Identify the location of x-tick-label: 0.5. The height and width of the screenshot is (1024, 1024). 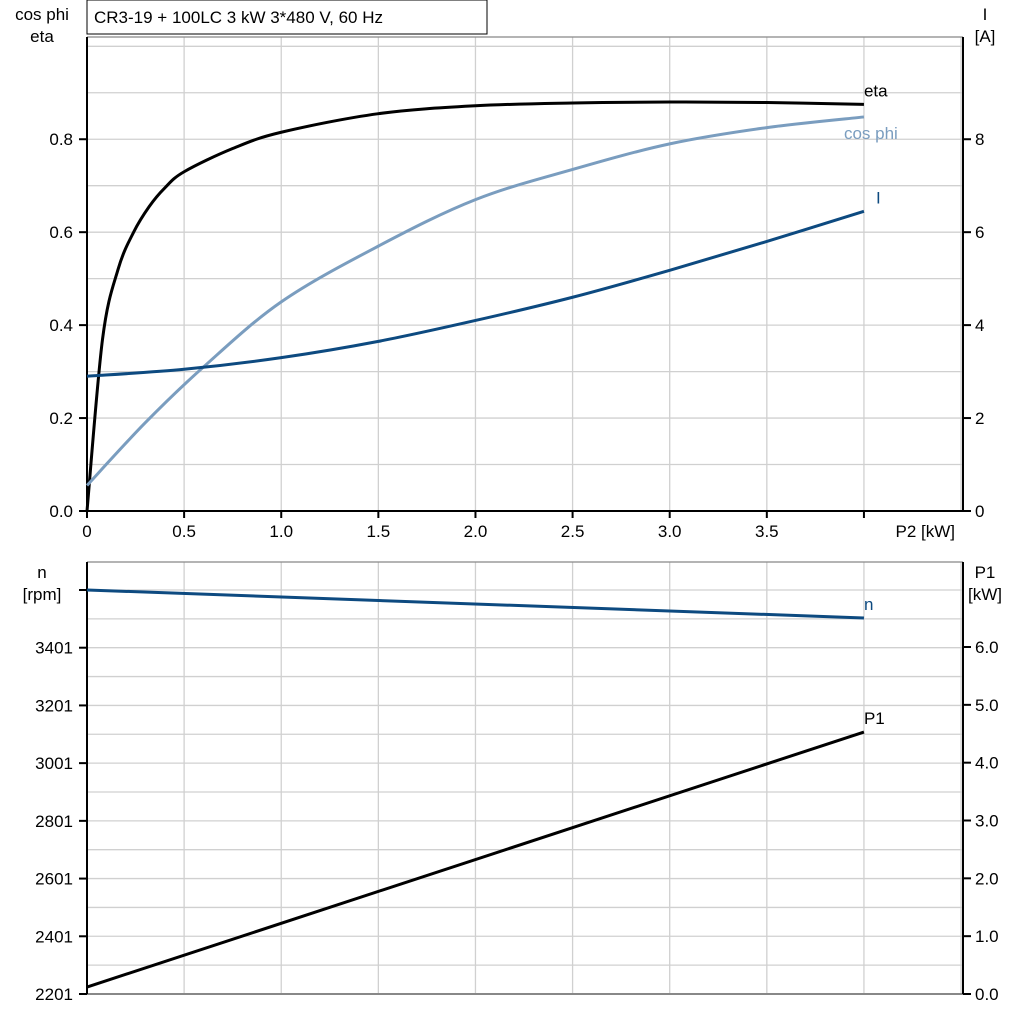
(184, 531).